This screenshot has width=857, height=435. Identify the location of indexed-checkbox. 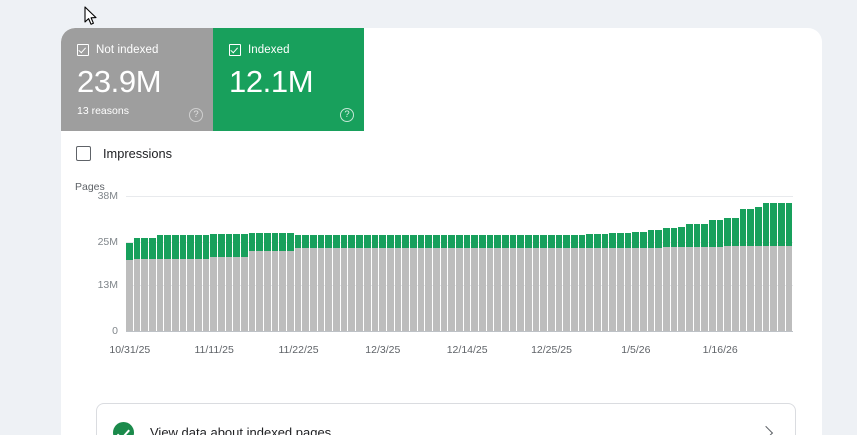
(235, 50).